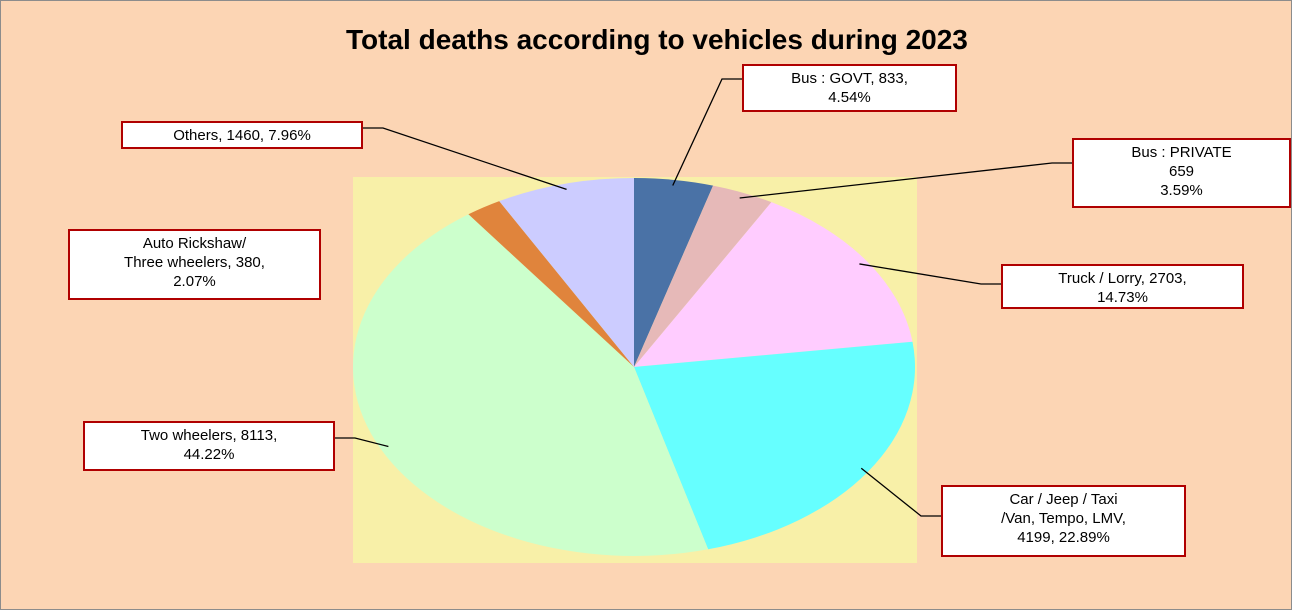 This screenshot has width=1292, height=610. What do you see at coordinates (1181, 173) in the screenshot?
I see `data-label: Bus : PRIVATE 659 3.59%` at bounding box center [1181, 173].